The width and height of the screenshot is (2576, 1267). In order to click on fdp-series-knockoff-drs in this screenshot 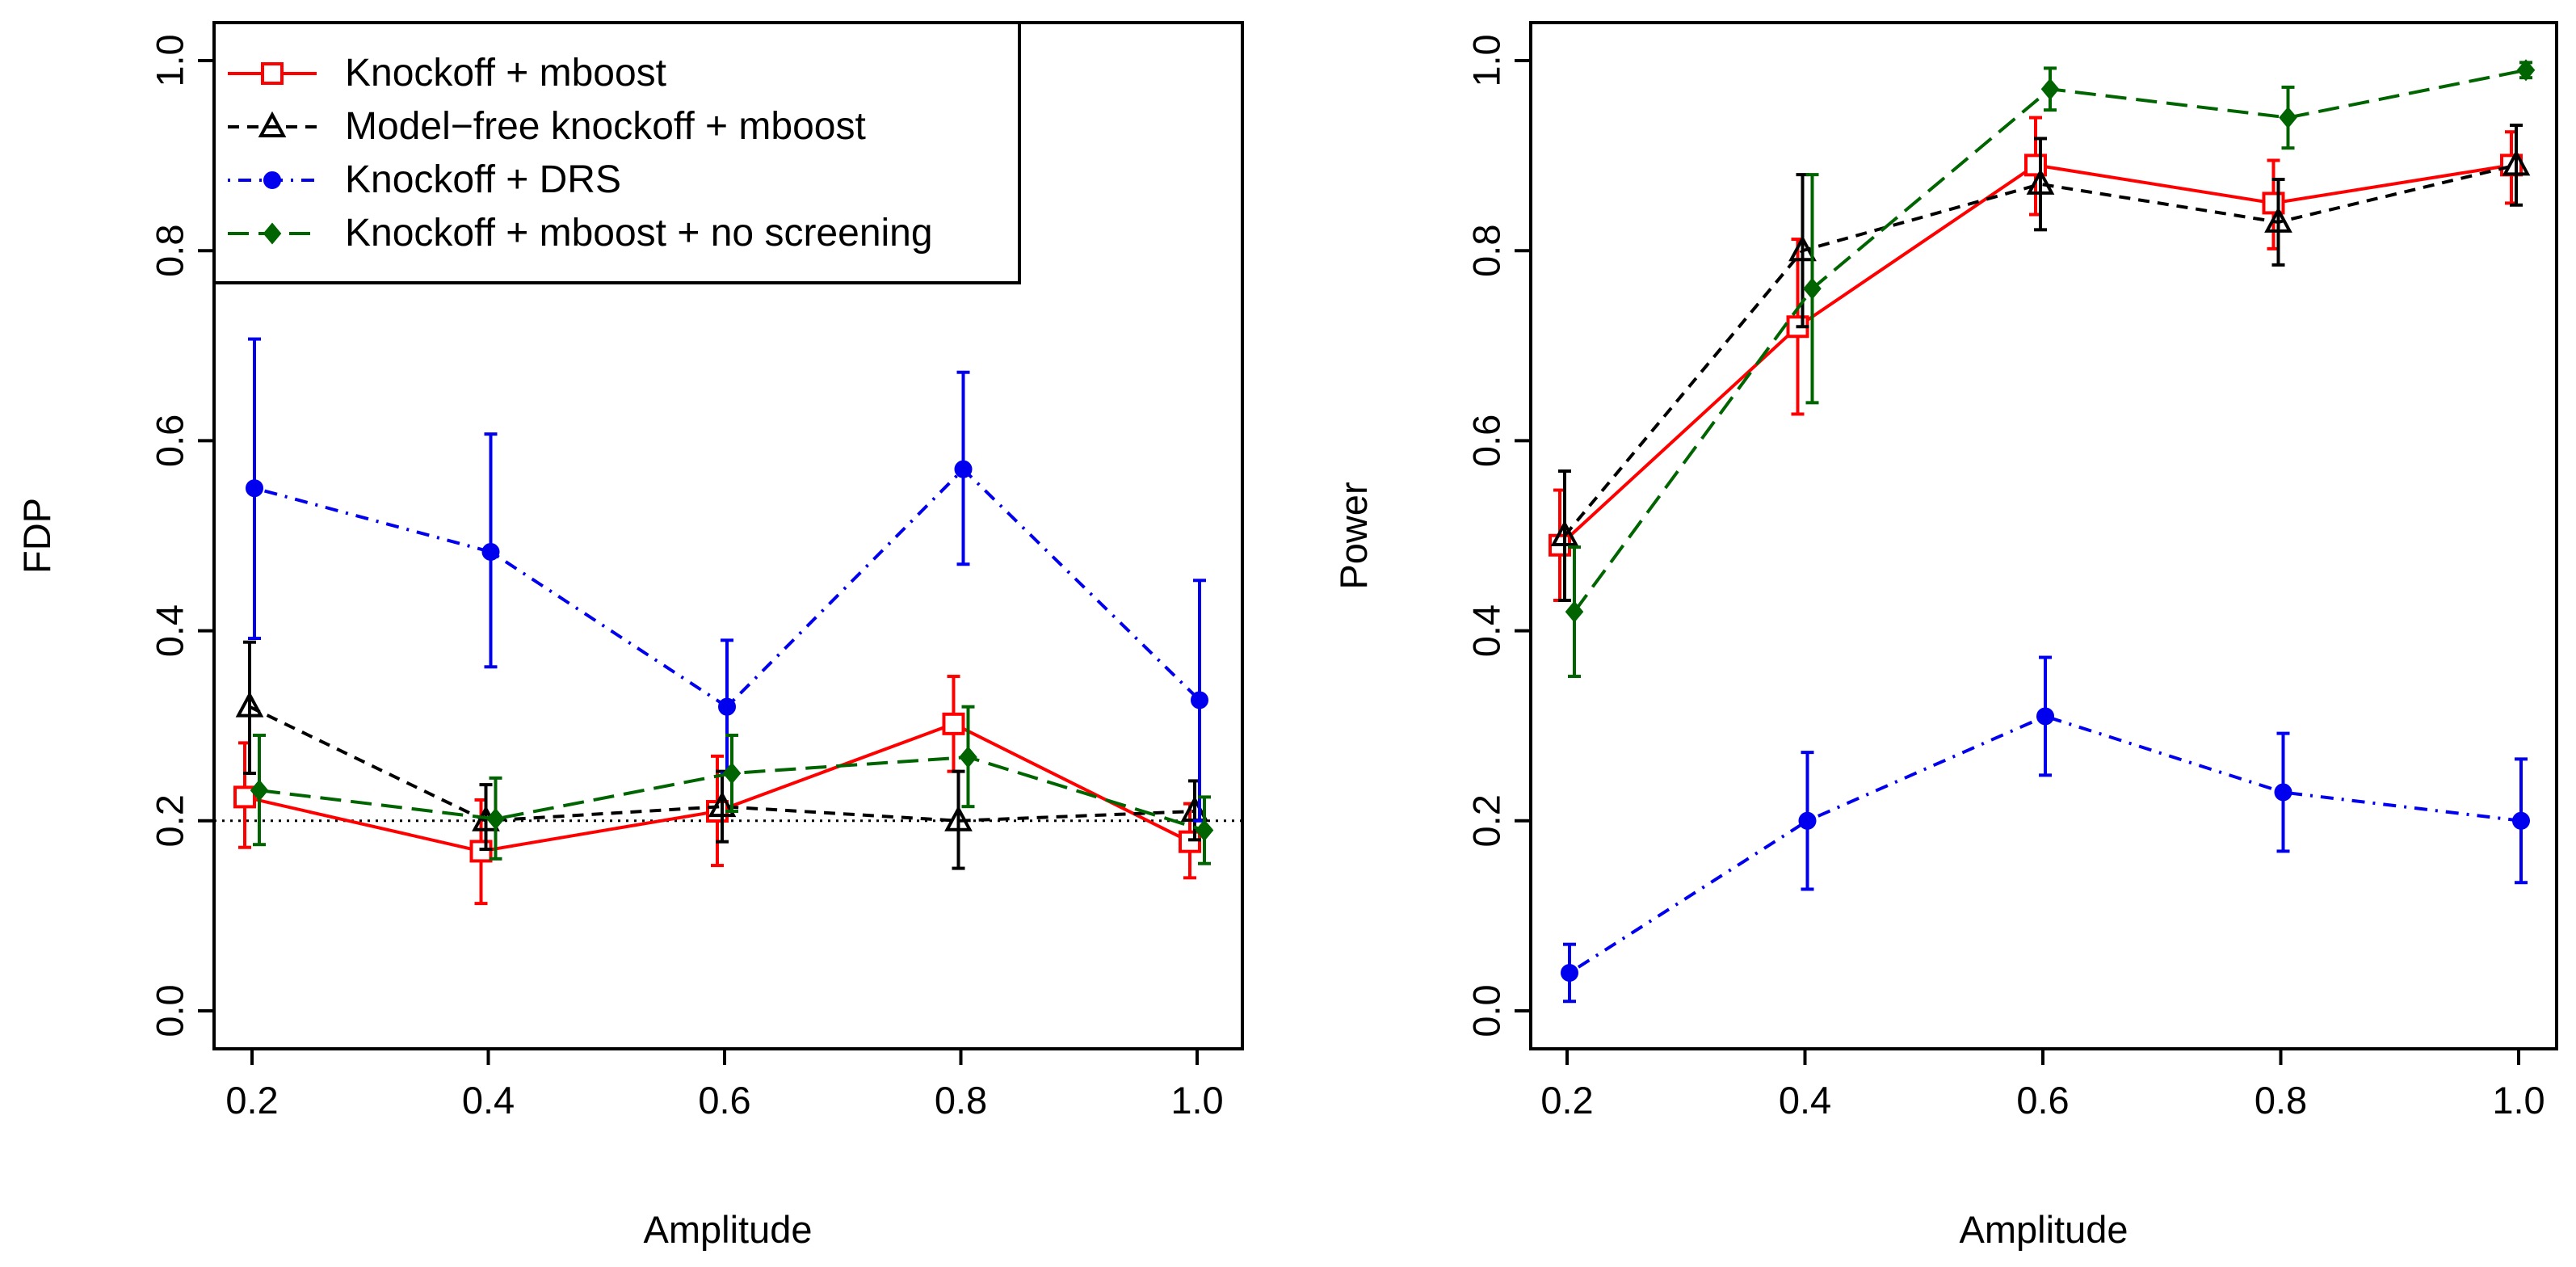, I will do `click(727, 580)`.